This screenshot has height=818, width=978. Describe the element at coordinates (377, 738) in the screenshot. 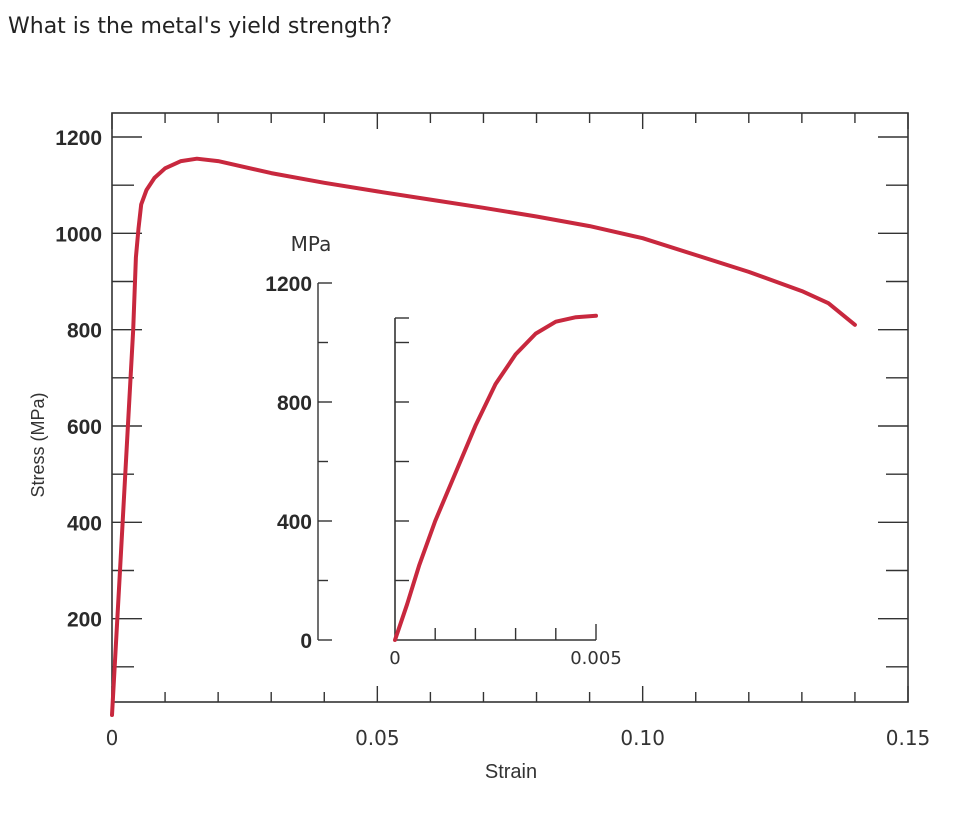

I see `x-tick-label: 0.05` at that location.